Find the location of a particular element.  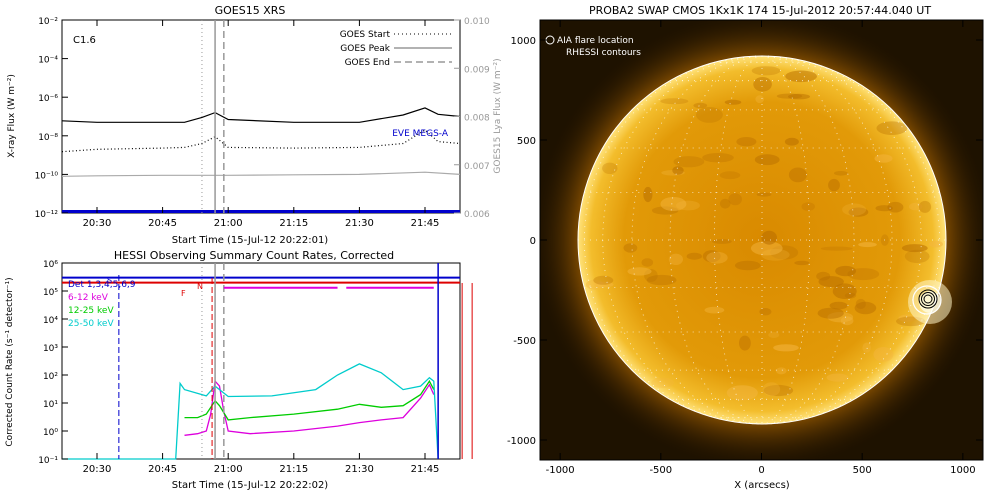

goes-y-tick-label: 10⁻¹² is located at coordinates (47, 215).